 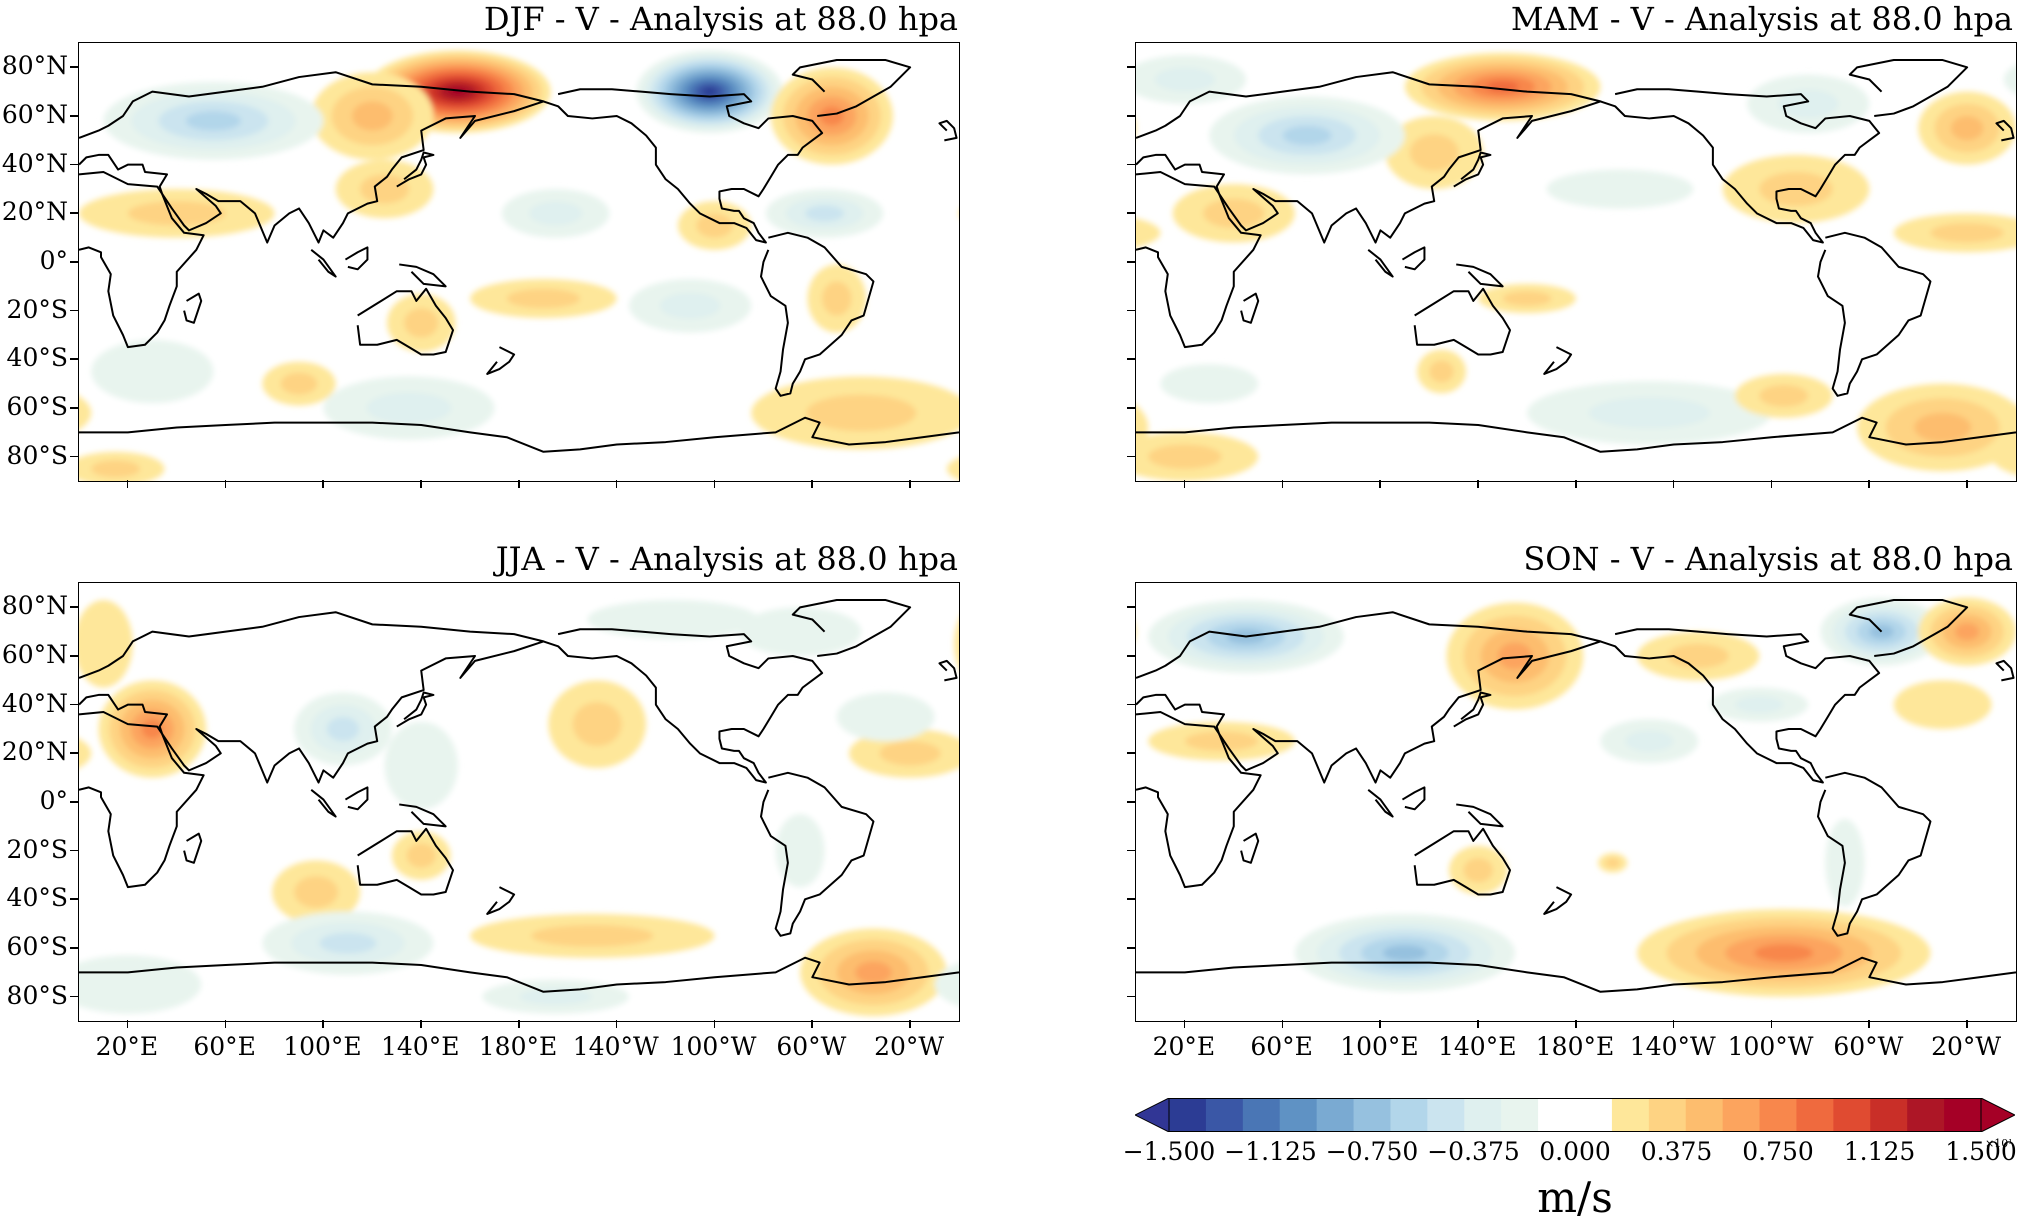 What do you see at coordinates (37, 455) in the screenshot?
I see `lat-label: 80°S` at bounding box center [37, 455].